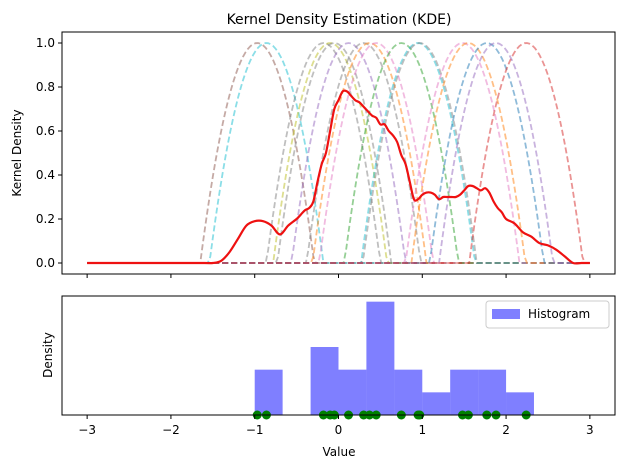 The width and height of the screenshot is (630, 470). I want to click on histogram-x-tick-label: −1, so click(255, 430).